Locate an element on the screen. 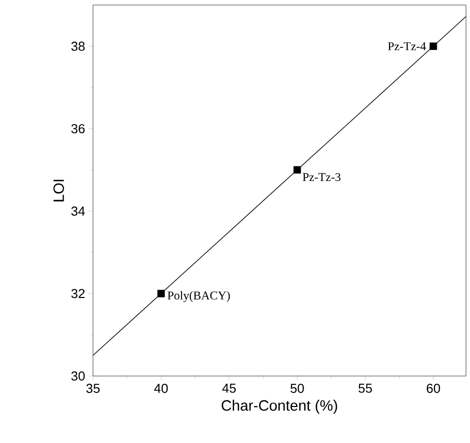 This screenshot has height=443, width=470. annotation: Poly(BACY) is located at coordinates (199, 296).